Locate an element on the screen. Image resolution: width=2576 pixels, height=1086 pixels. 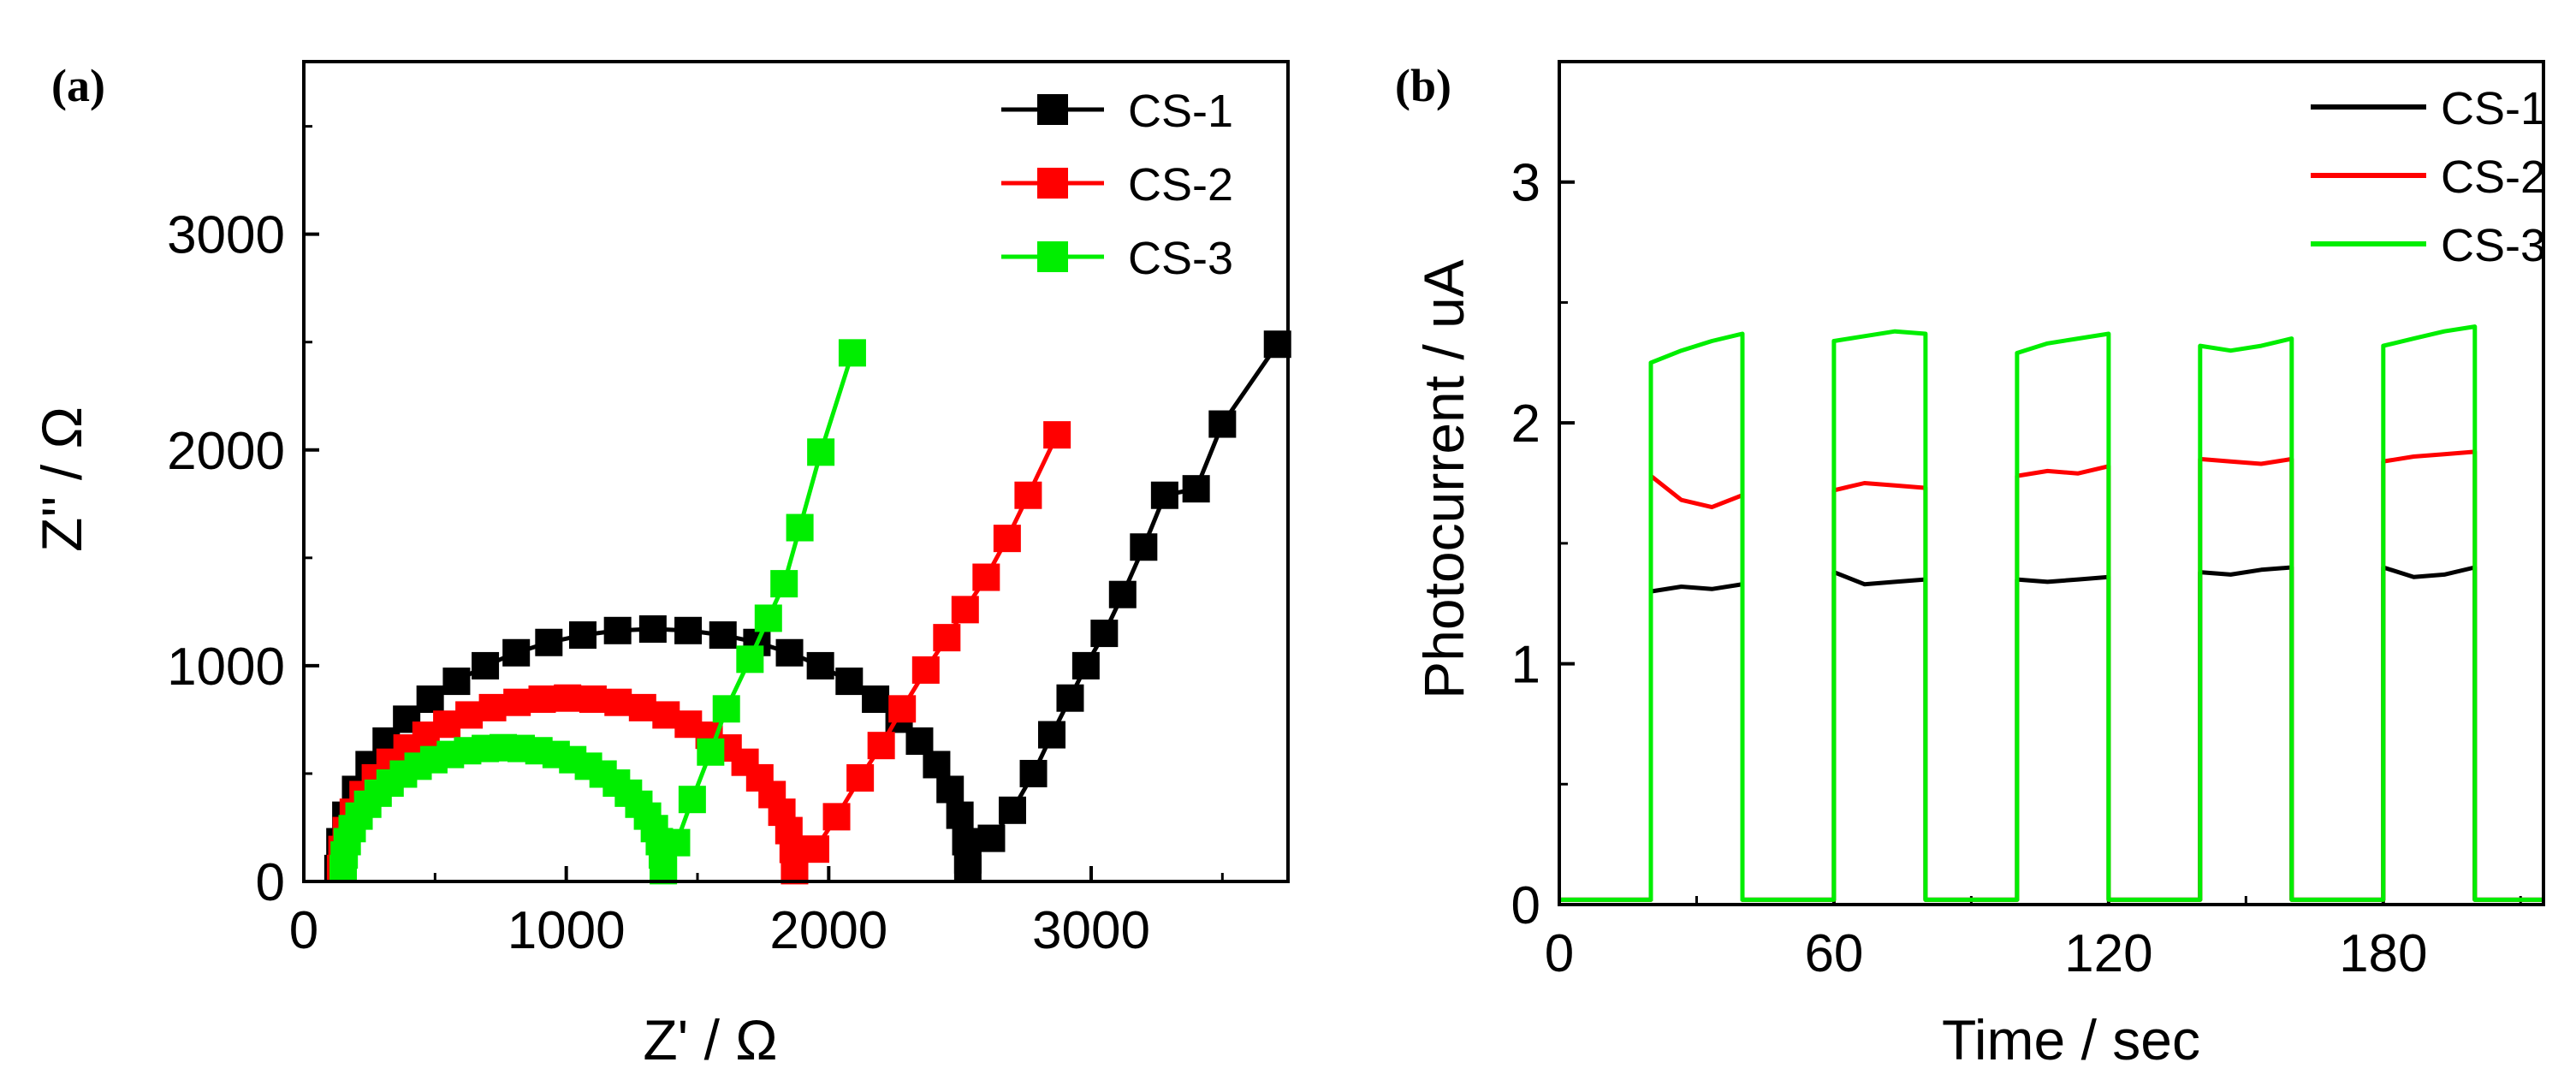
legend-a-cs2-marker is located at coordinates (1052, 183).